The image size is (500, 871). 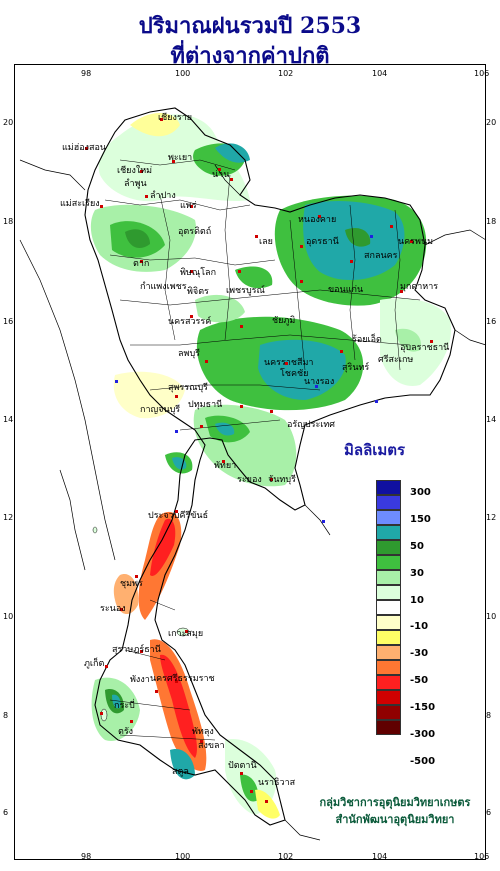 What do you see at coordinates (322, 242) in the screenshot?
I see `province-label: อุดรธานี` at bounding box center [322, 242].